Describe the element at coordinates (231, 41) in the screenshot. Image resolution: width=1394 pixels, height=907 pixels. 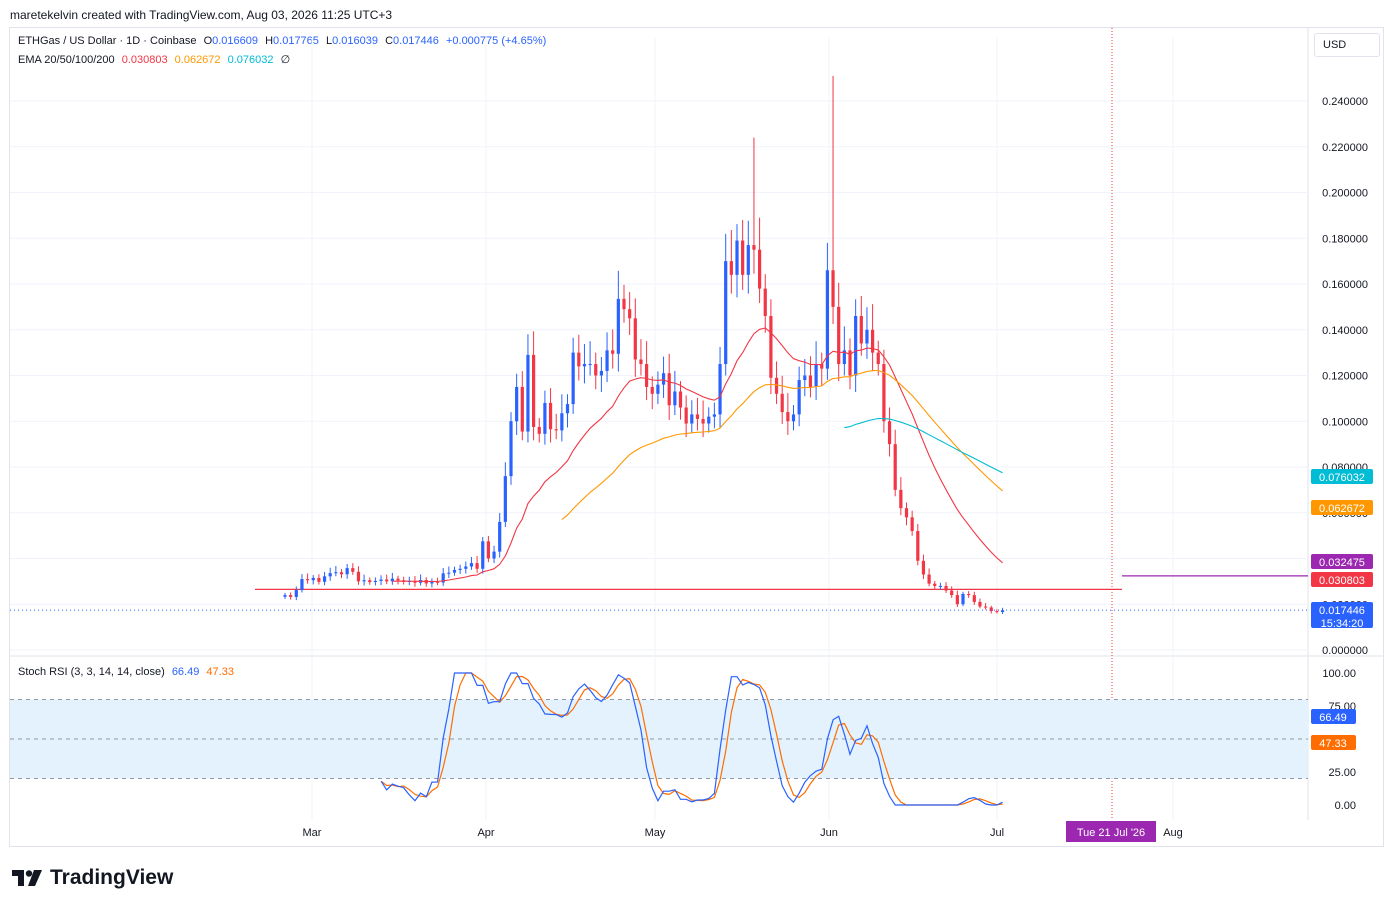
I see `ohlc-open: O0.016609` at that location.